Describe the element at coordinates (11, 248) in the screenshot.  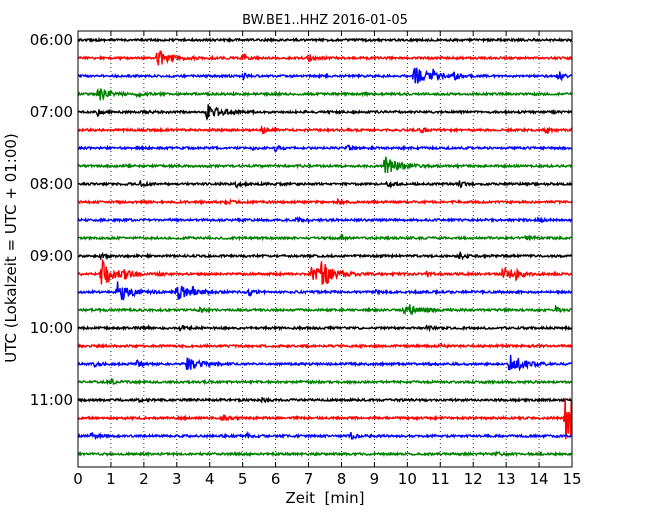
I see `y-axis-label: UTC (Lokalzeit = UTC + 01:00)` at that location.